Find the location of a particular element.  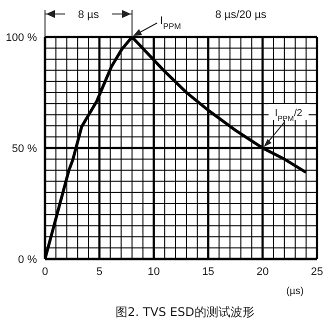

y-tick-label: 100 % is located at coordinates (22, 38).